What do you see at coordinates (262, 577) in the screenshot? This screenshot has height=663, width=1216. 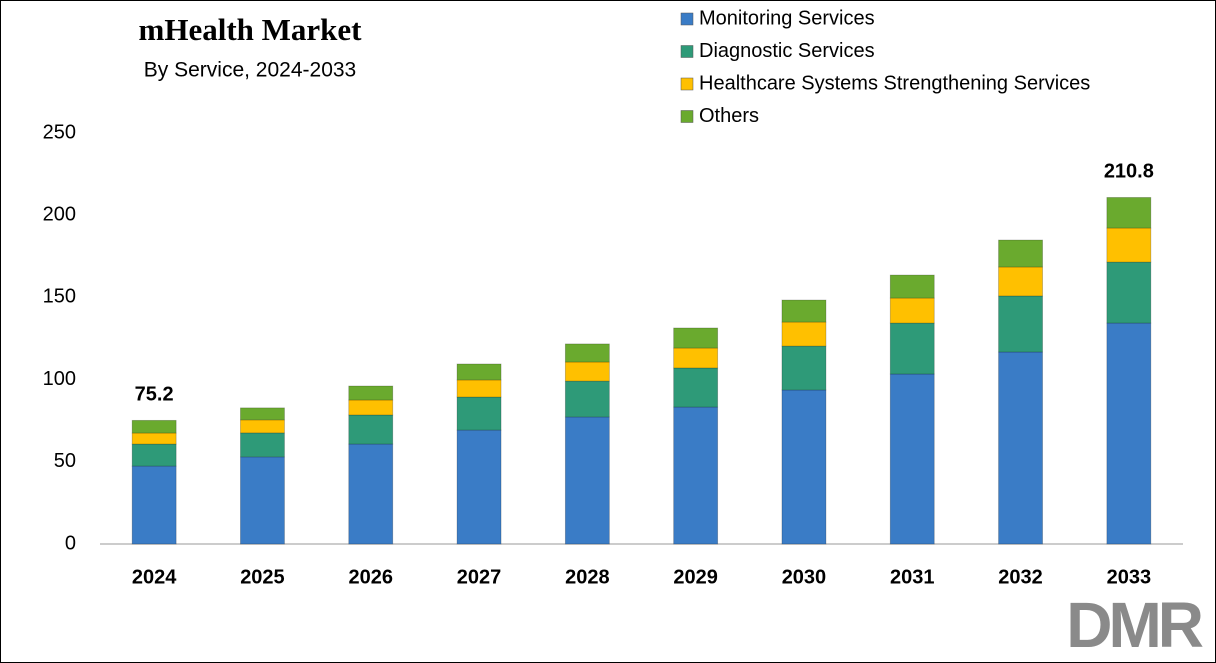 I see `x-tick-label: 2025` at bounding box center [262, 577].